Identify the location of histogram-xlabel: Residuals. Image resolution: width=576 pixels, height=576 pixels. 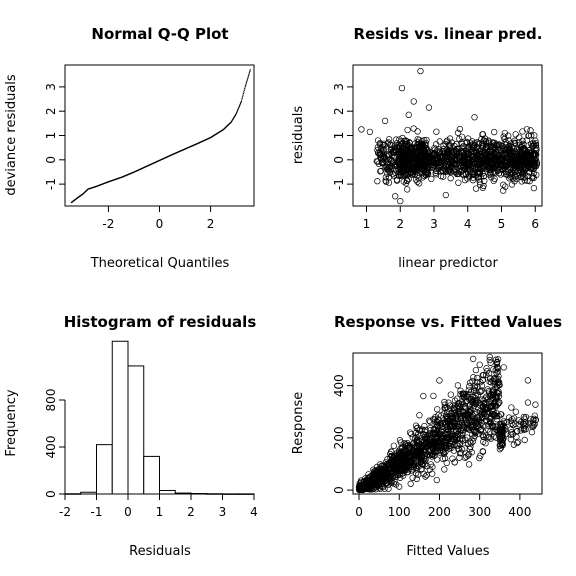
(160, 551).